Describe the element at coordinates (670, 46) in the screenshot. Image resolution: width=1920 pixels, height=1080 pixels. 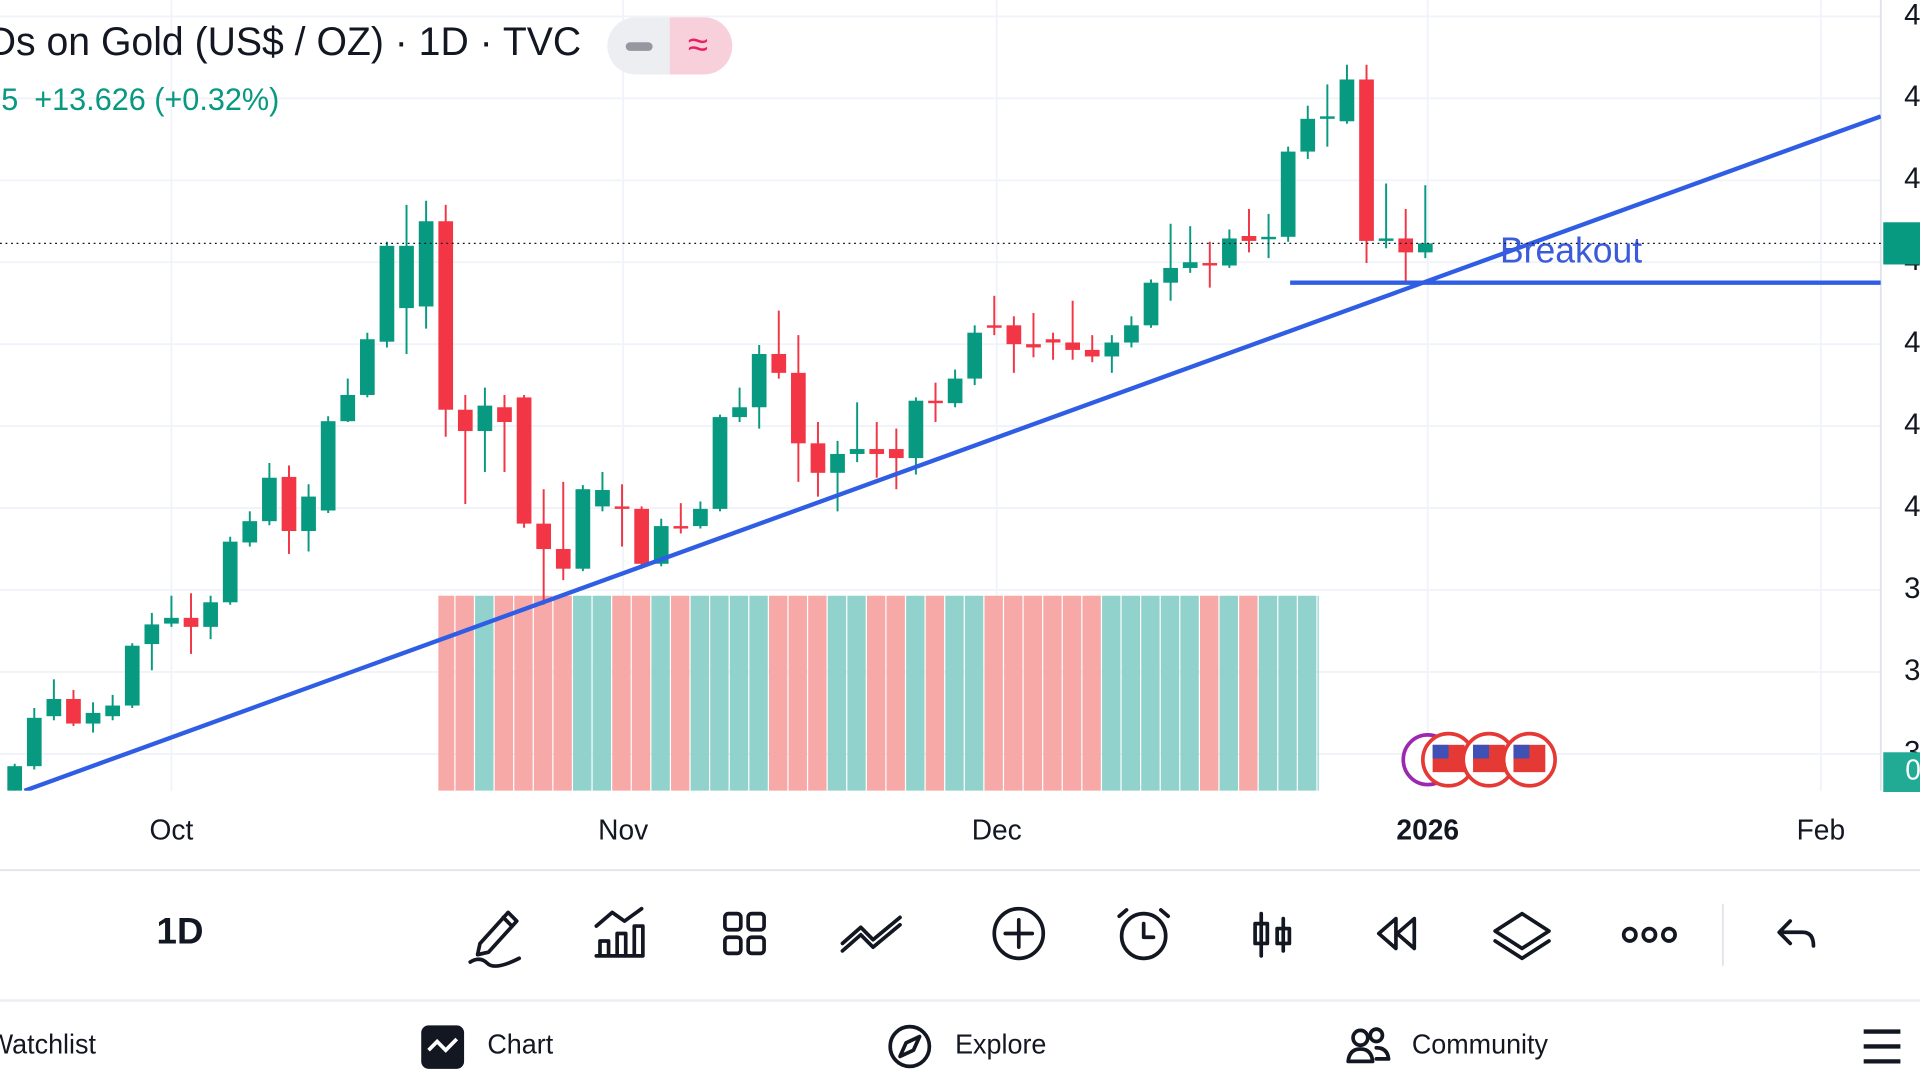
I see `header-buttons: ≈` at that location.